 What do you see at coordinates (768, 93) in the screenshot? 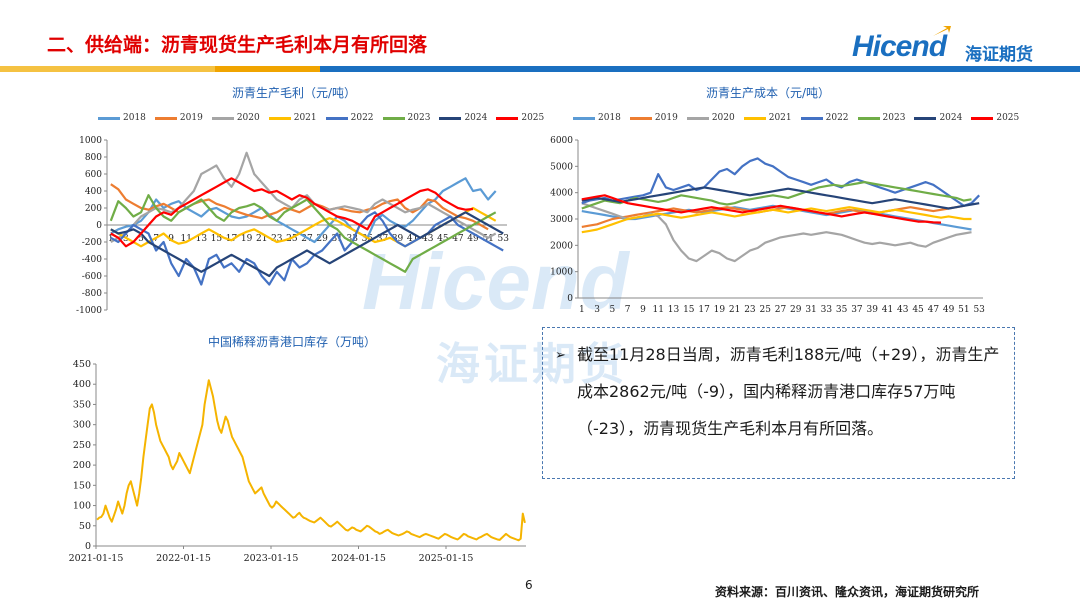
I see `chart-title-cost: 沥青生产成本（元/吨）` at bounding box center [768, 93].